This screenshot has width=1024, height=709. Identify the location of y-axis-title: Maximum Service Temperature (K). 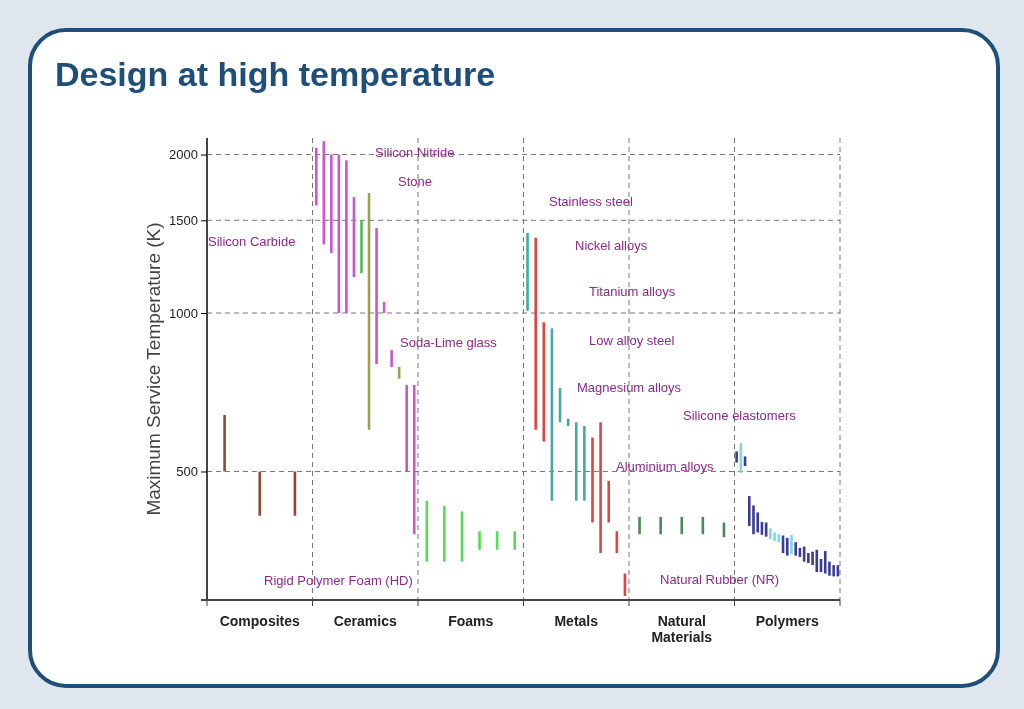
(153, 369).